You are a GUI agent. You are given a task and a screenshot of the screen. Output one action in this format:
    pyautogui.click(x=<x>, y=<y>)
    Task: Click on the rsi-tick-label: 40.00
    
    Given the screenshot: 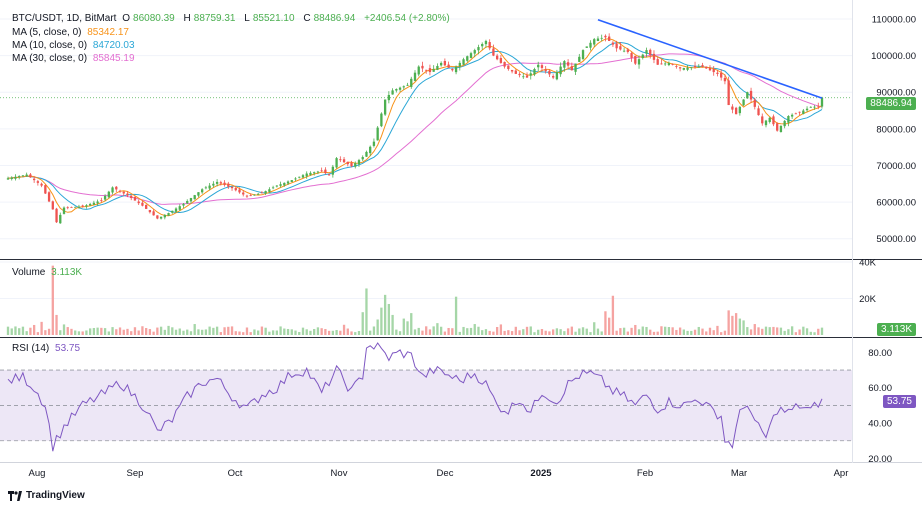 What is the action you would take?
    pyautogui.click(x=880, y=424)
    